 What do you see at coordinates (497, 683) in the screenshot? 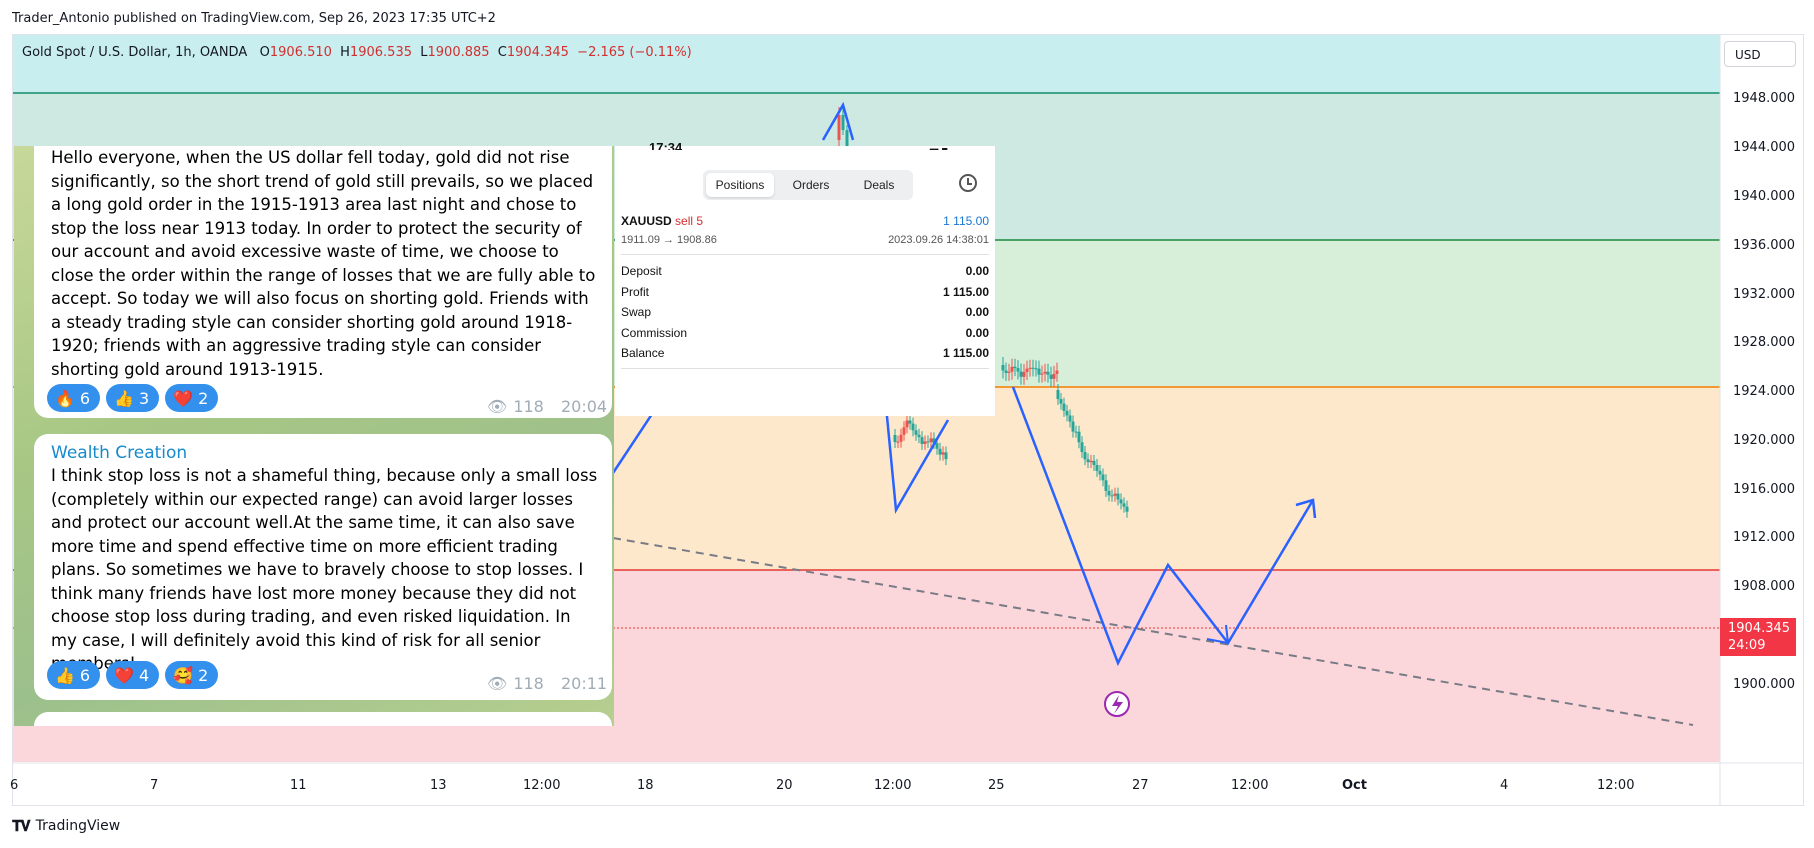
I see `eye-icon: 👁` at bounding box center [497, 683].